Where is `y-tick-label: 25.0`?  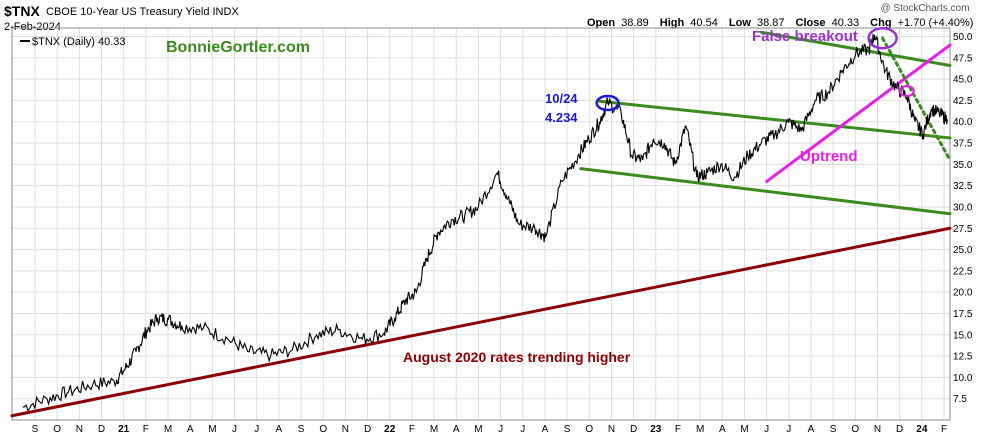
y-tick-label: 25.0 is located at coordinates (963, 250).